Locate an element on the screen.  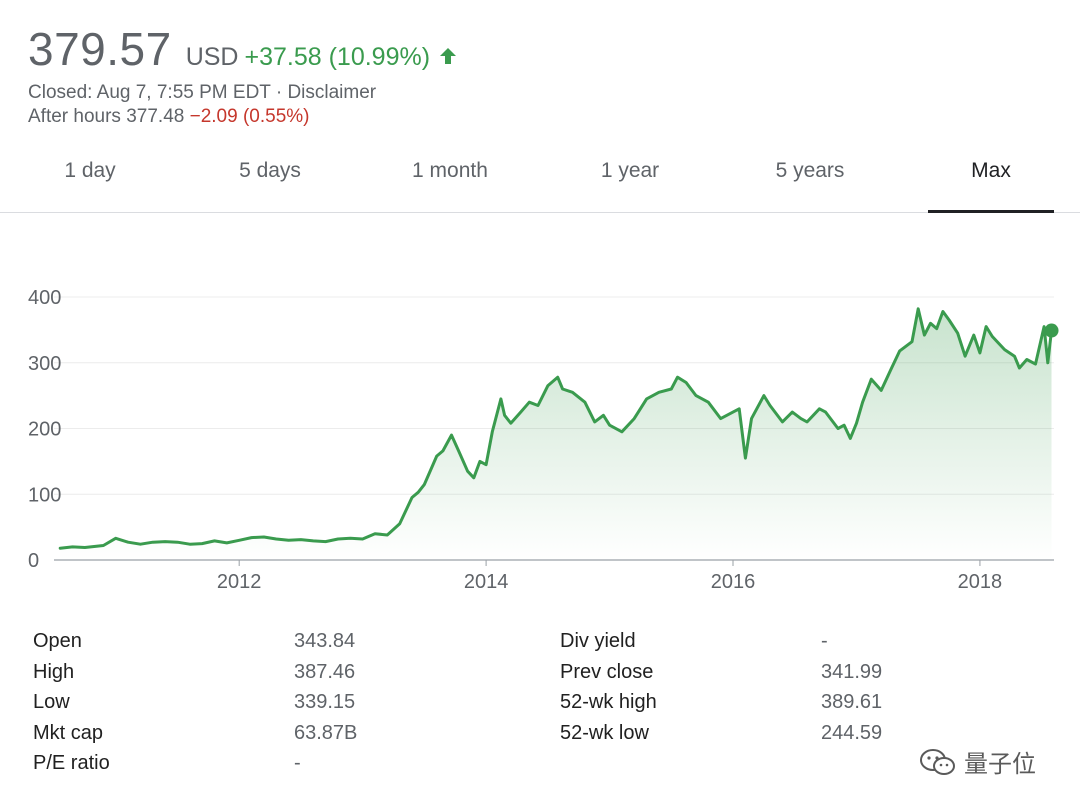
stat-row: Div yield - is located at coordinates (750, 645).